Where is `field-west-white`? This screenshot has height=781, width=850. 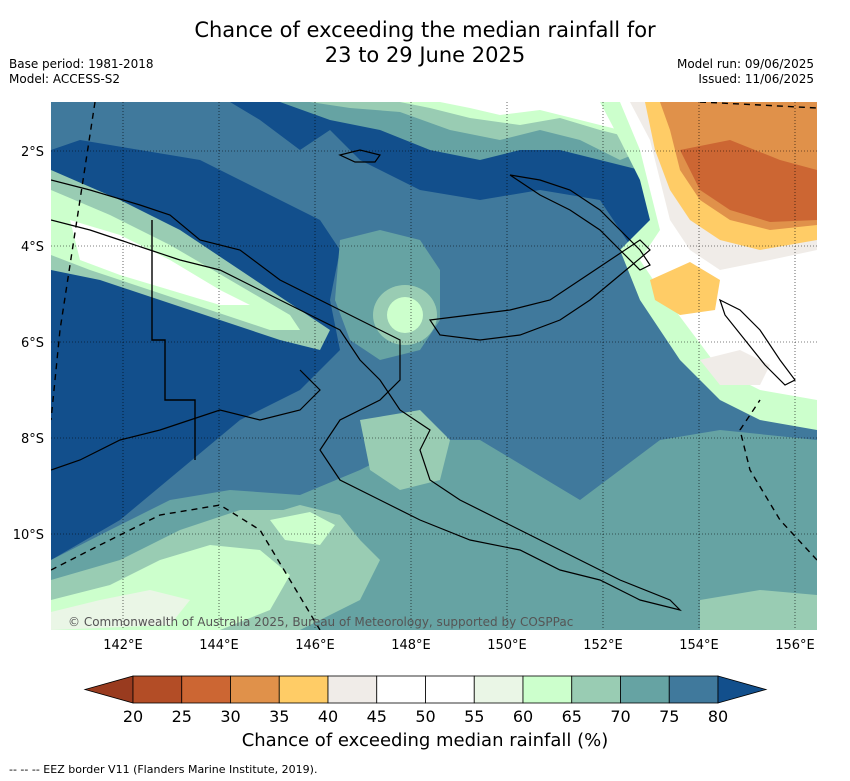
field-west-white is located at coordinates (160, 262).